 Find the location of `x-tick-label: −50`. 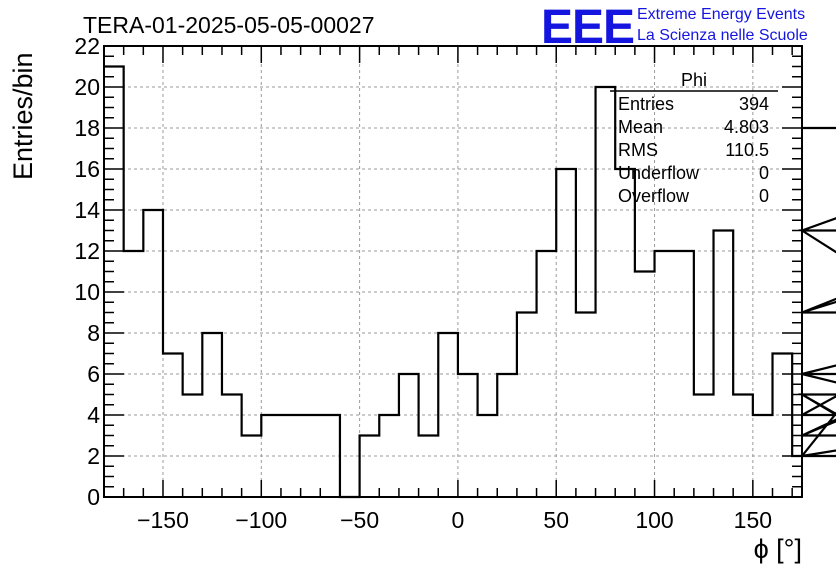

x-tick-label: −50 is located at coordinates (359, 520).